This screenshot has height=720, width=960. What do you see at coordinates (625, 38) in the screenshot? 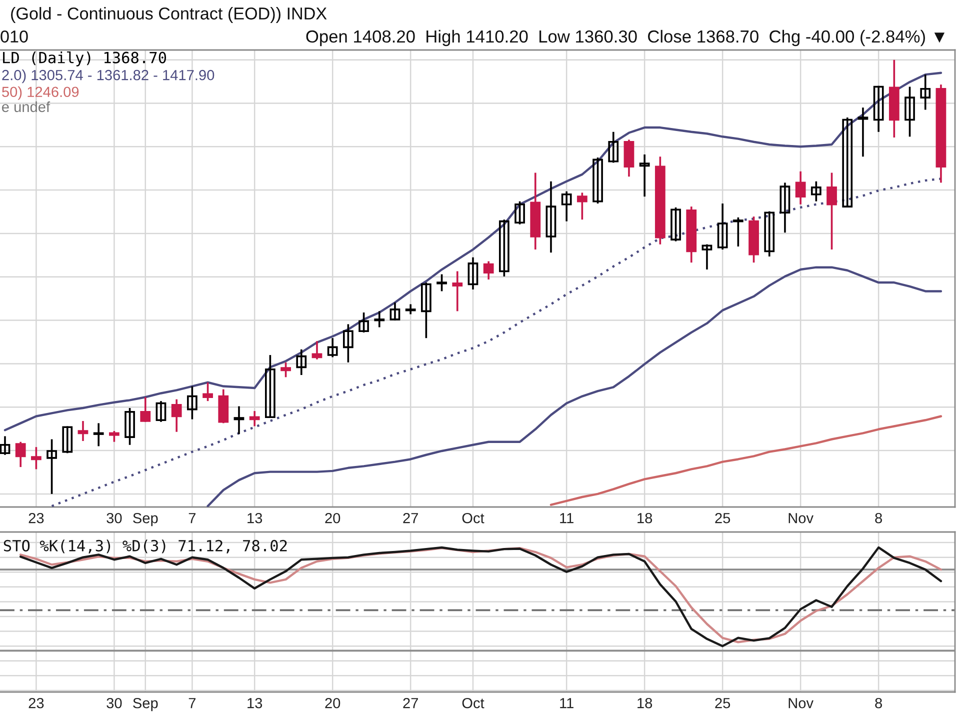
I see `text: Open 1408.20 High 1410.20 Low 1360.30 Close 1368.70 Chg -40.00 (-2.84%) ▼` at bounding box center [625, 38].